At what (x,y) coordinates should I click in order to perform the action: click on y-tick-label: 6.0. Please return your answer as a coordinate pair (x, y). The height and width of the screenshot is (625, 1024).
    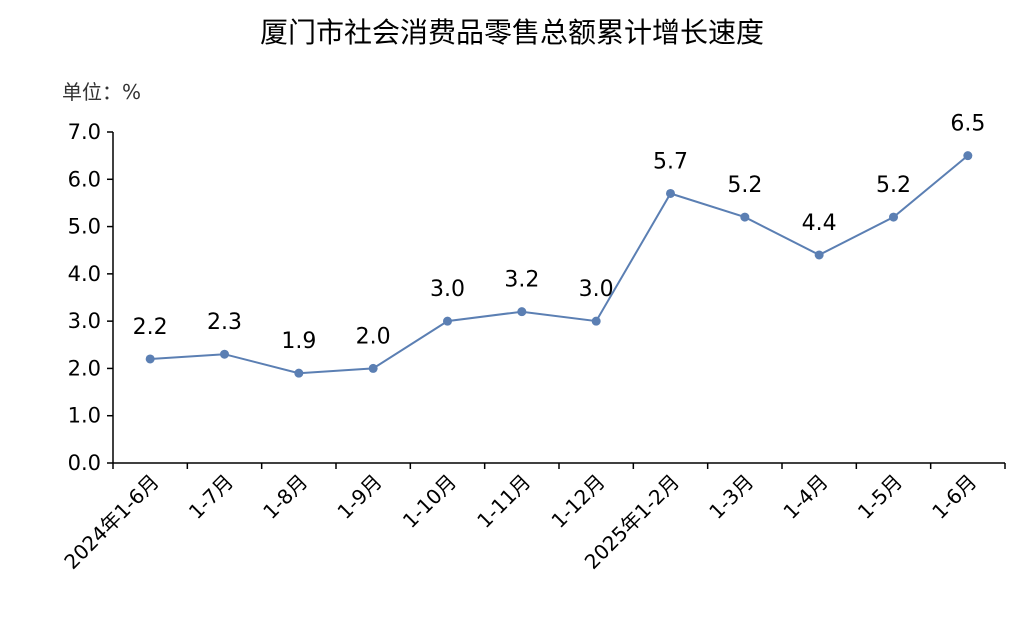
    Looking at the image, I should click on (84, 179).